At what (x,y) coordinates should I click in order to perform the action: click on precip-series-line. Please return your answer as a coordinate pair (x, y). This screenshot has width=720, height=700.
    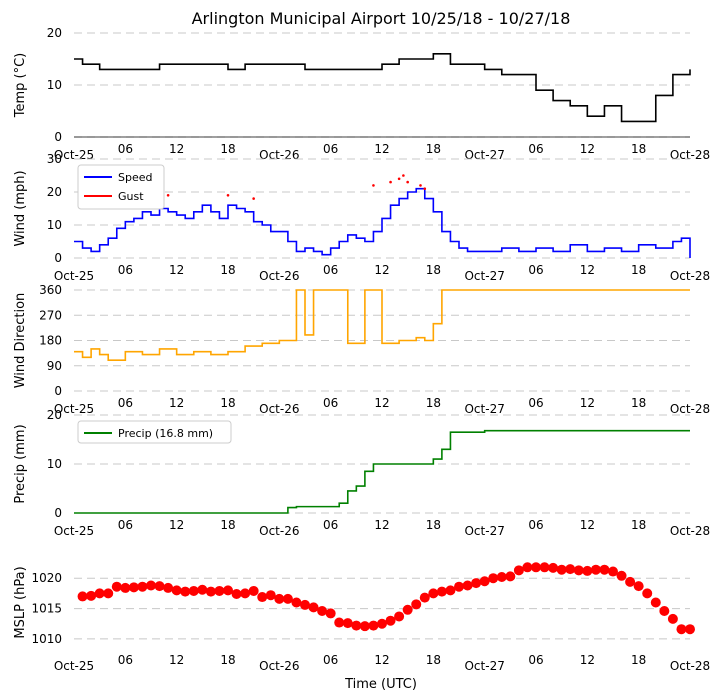
    Looking at the image, I should click on (382, 471).